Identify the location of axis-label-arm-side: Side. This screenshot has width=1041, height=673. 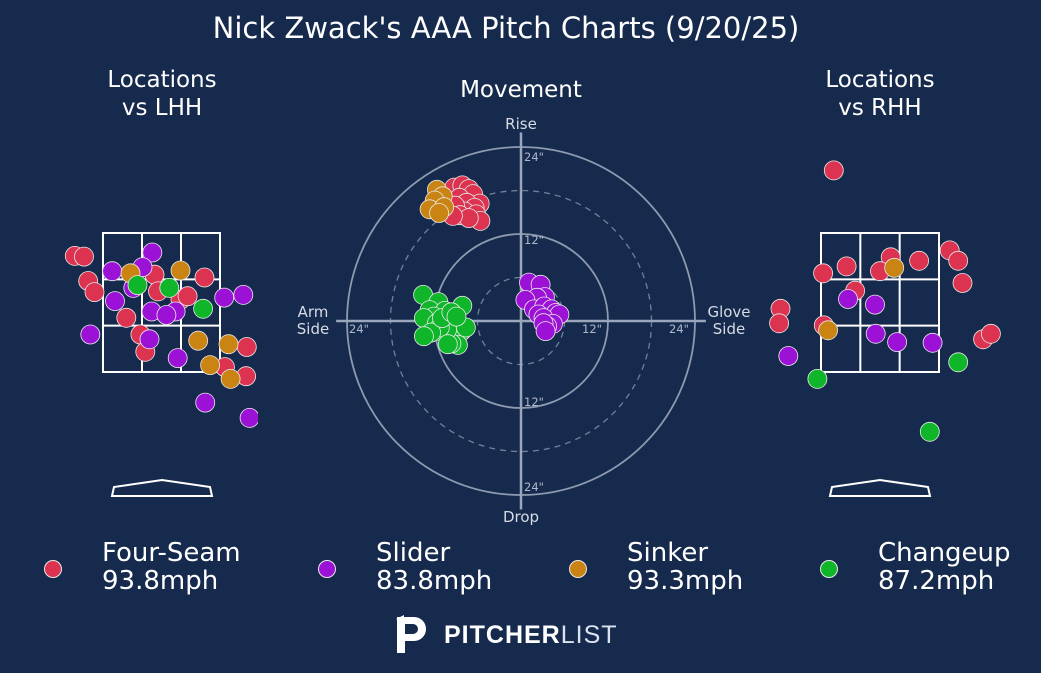
(313, 329).